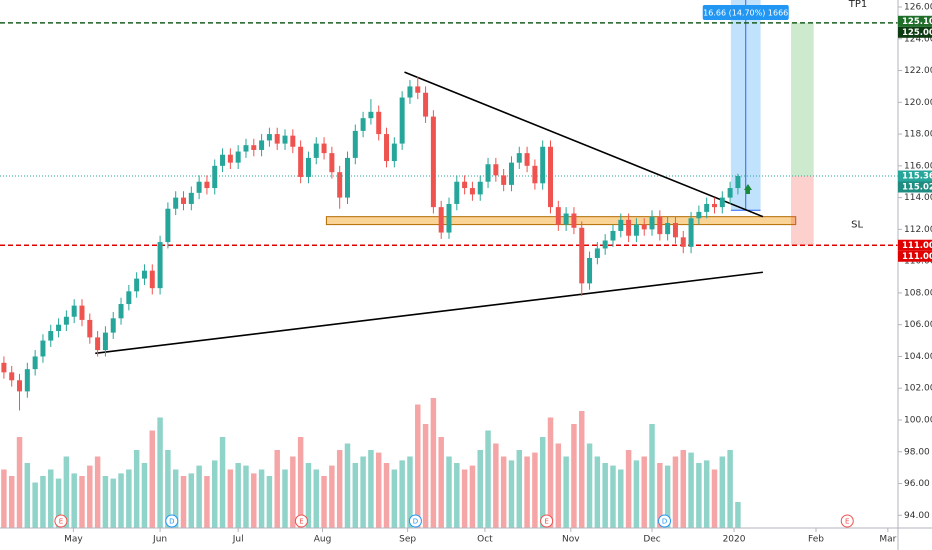 Image resolution: width=932 pixels, height=550 pixels. What do you see at coordinates (61, 521) in the screenshot?
I see `event-marker` at bounding box center [61, 521].